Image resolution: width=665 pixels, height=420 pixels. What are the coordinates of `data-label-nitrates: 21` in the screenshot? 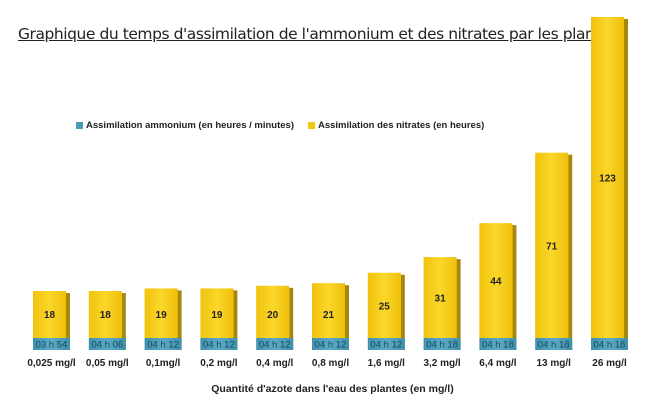 It's located at (329, 315).